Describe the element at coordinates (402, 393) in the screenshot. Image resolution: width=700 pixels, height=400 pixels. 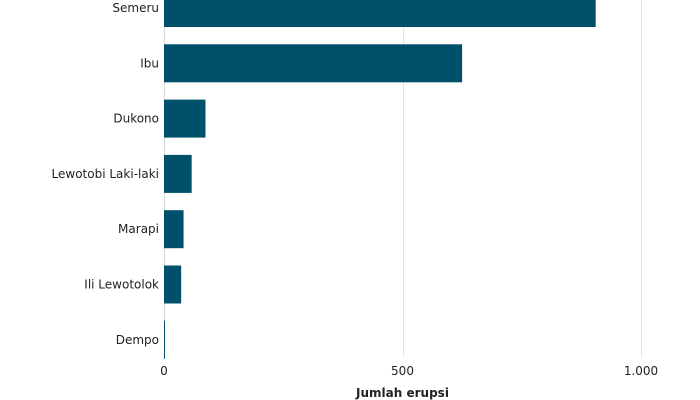
I see `x-axis-title: Jumlah erupsi` at that location.